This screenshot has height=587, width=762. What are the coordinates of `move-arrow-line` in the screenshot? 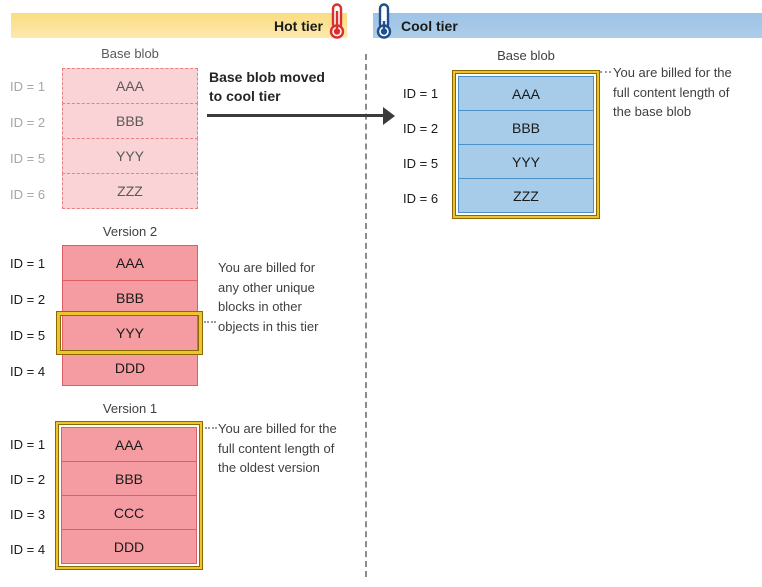 It's located at (295, 115).